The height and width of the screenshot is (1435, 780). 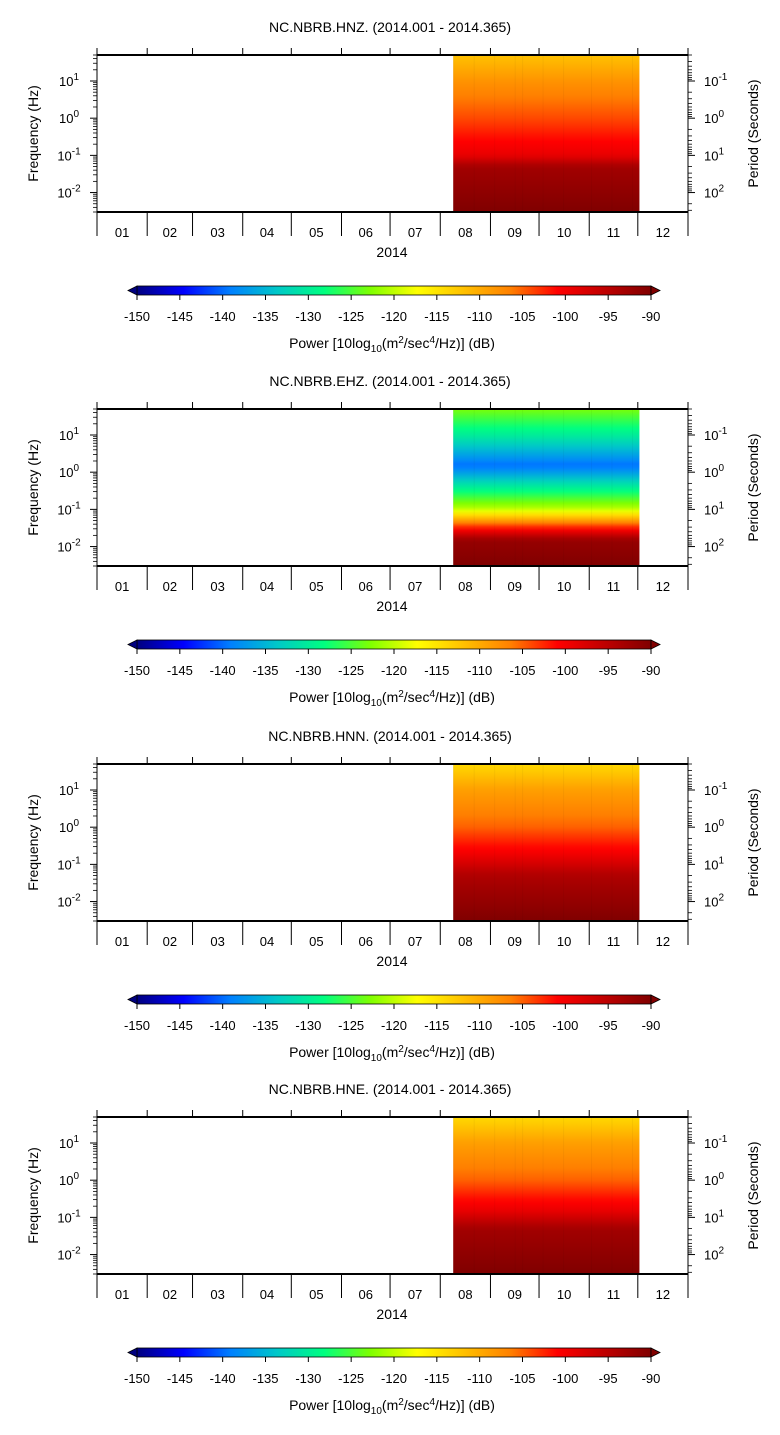 What do you see at coordinates (394, 316) in the screenshot?
I see `colorbar-tick-label: -120` at bounding box center [394, 316].